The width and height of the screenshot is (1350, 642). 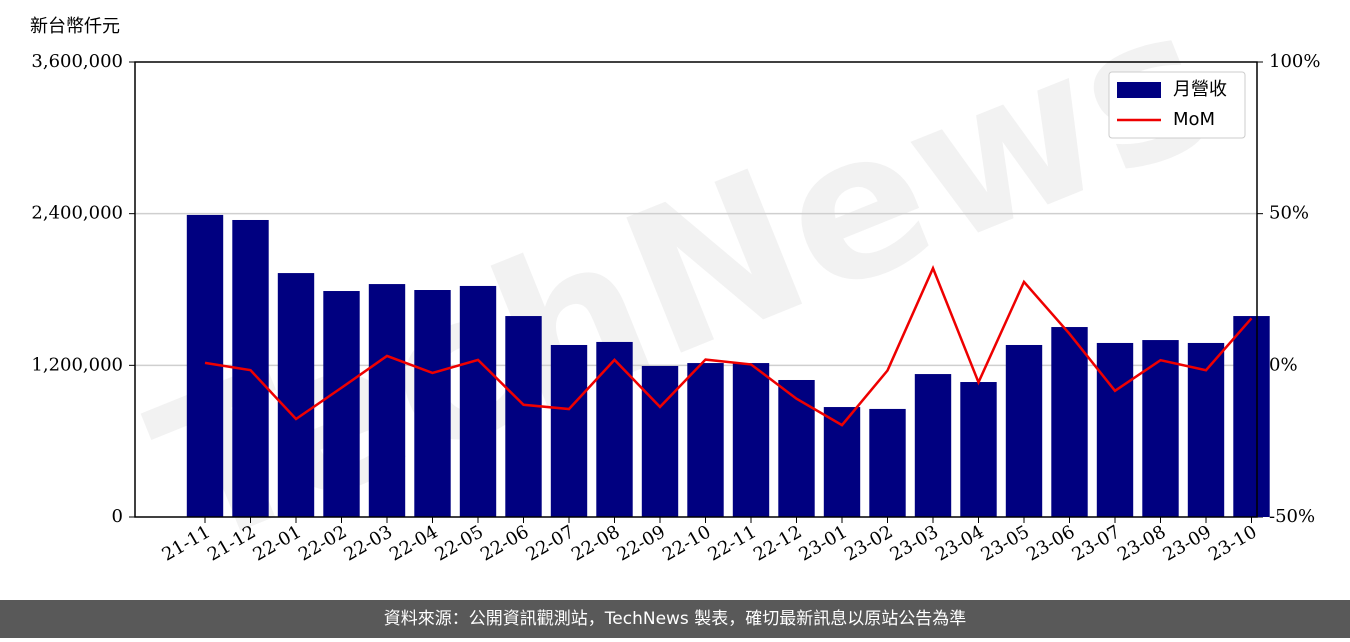 I want to click on x-tick-label: 22-12, so click(x=777, y=543).